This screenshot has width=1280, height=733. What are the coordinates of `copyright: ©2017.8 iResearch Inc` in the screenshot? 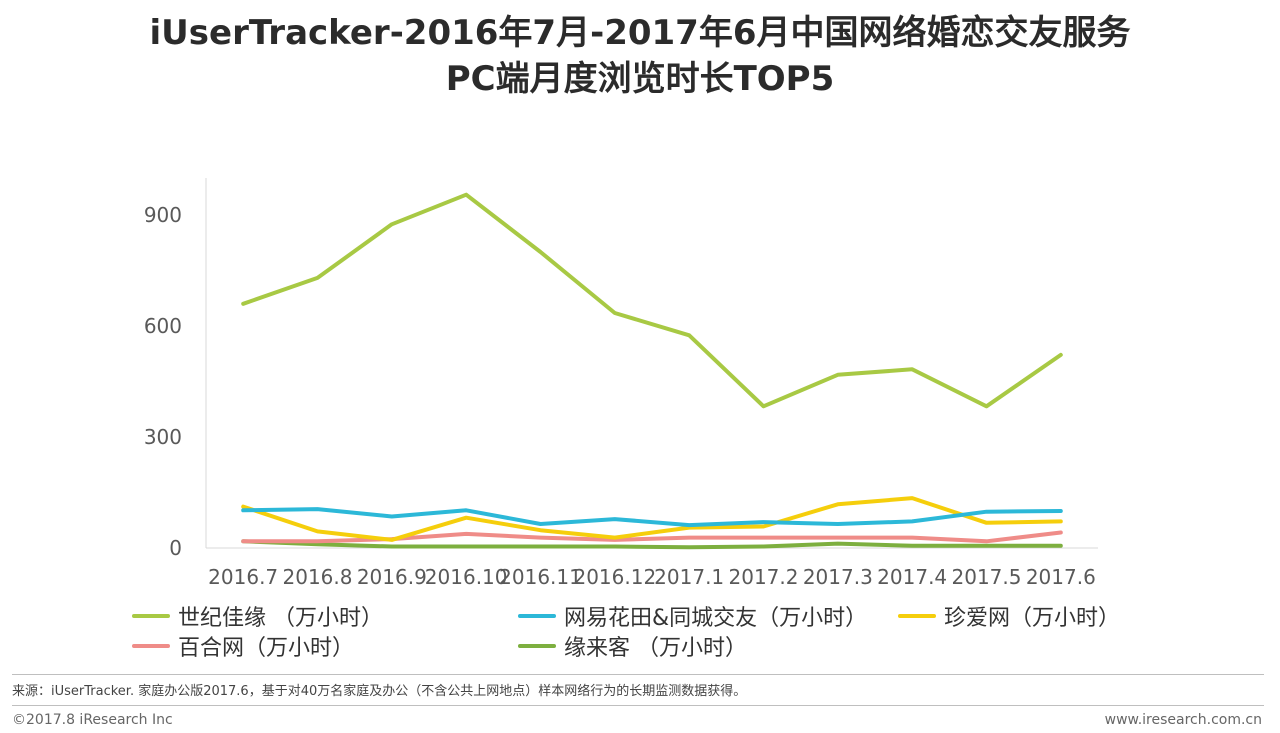 It's located at (92, 720).